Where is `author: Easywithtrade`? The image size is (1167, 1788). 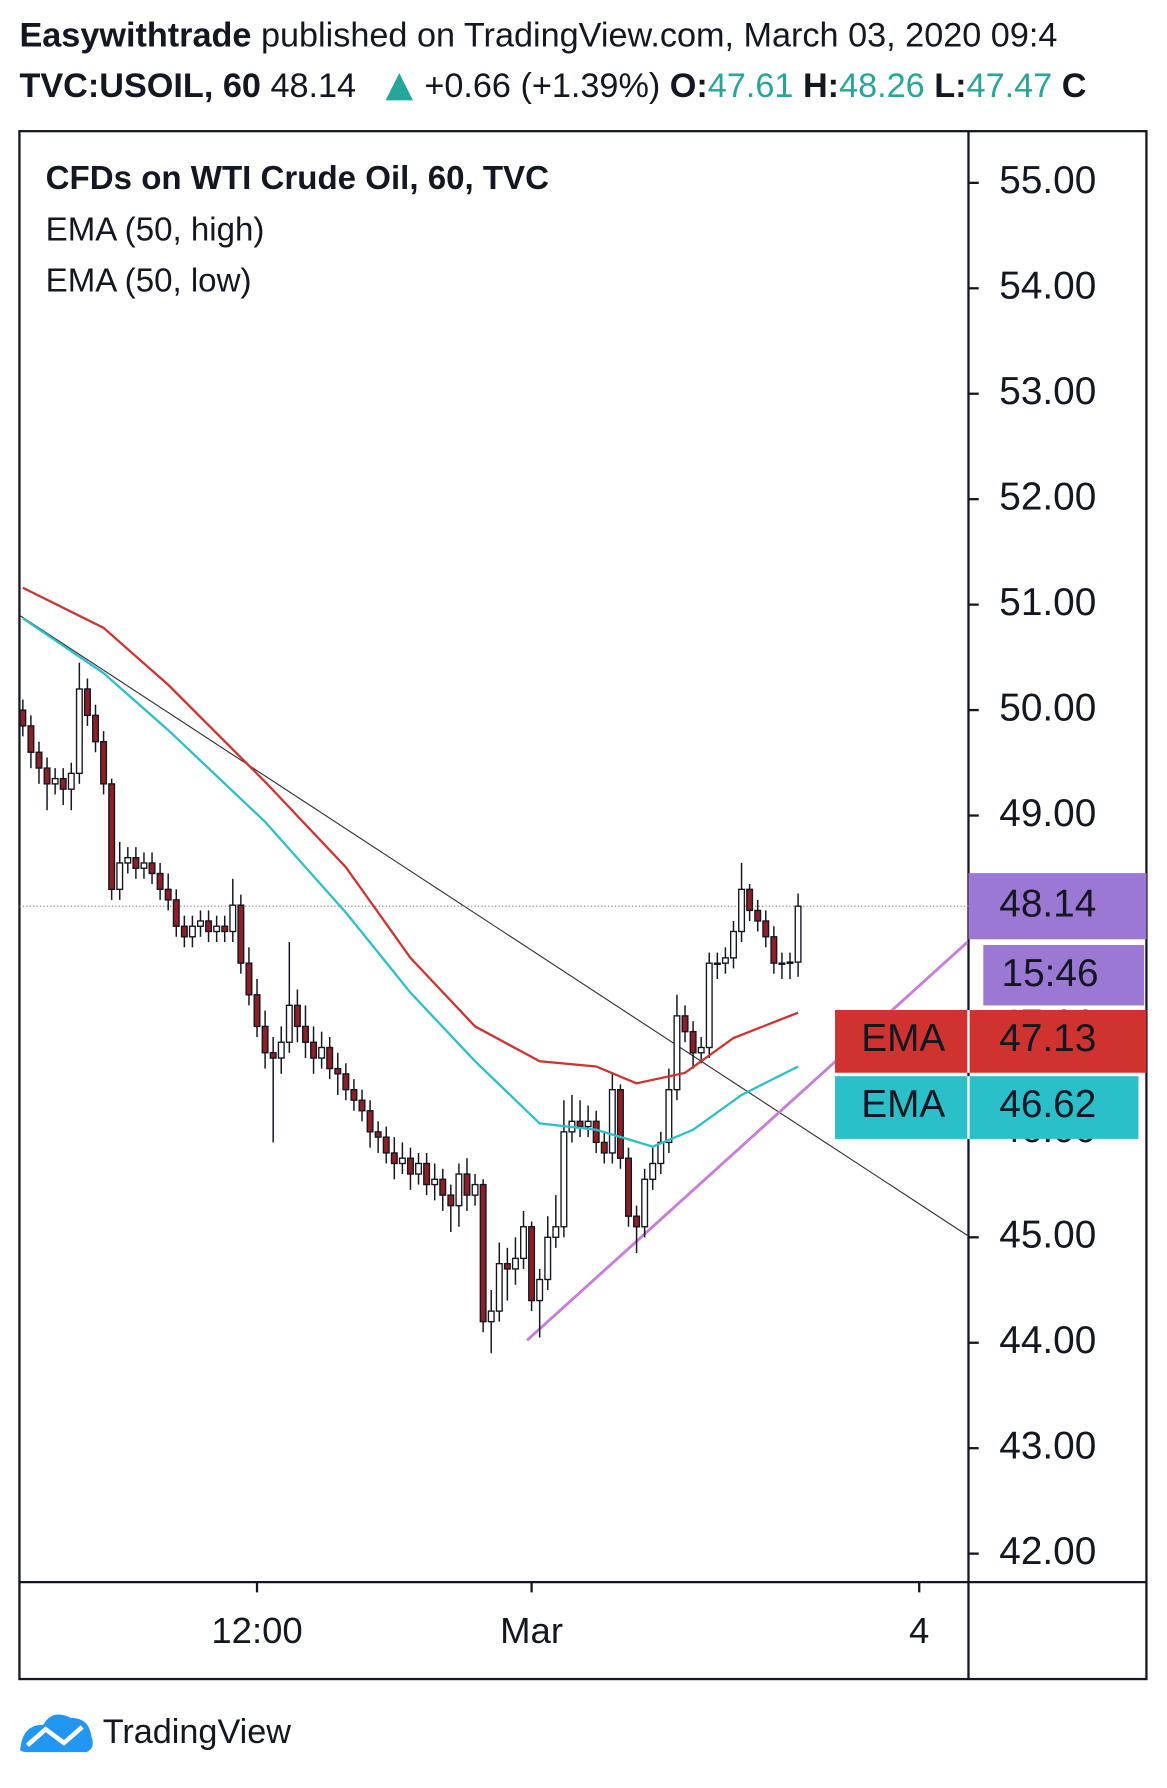
author: Easywithtrade is located at coordinates (135, 36).